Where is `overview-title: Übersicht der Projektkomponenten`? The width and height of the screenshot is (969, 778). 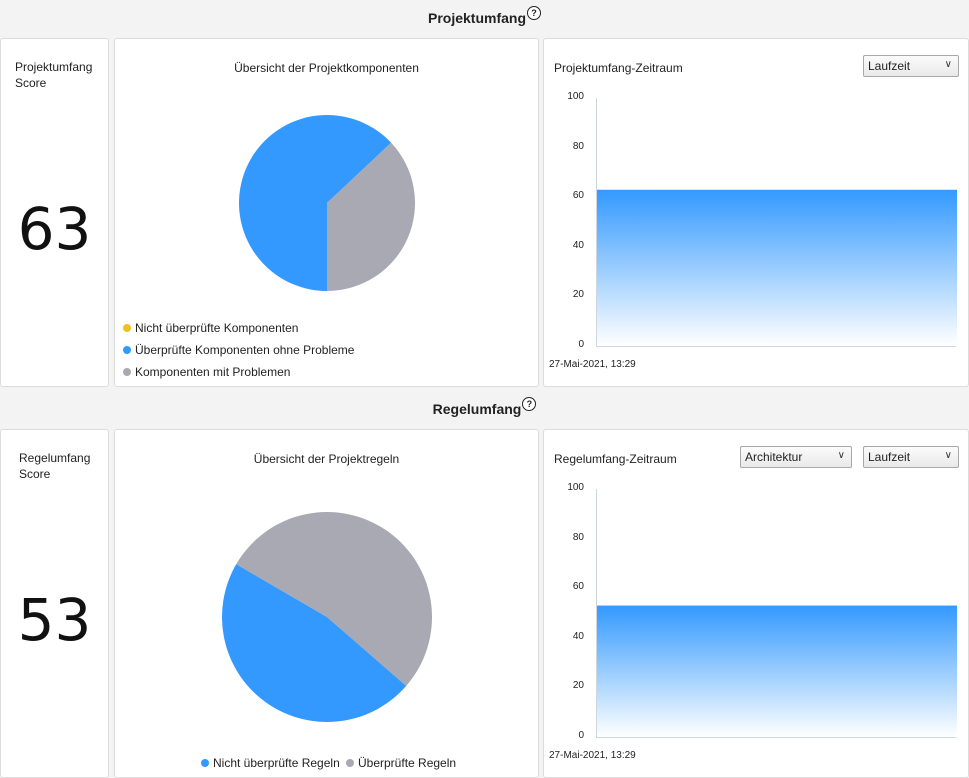 overview-title: Übersicht der Projektkomponenten is located at coordinates (326, 68).